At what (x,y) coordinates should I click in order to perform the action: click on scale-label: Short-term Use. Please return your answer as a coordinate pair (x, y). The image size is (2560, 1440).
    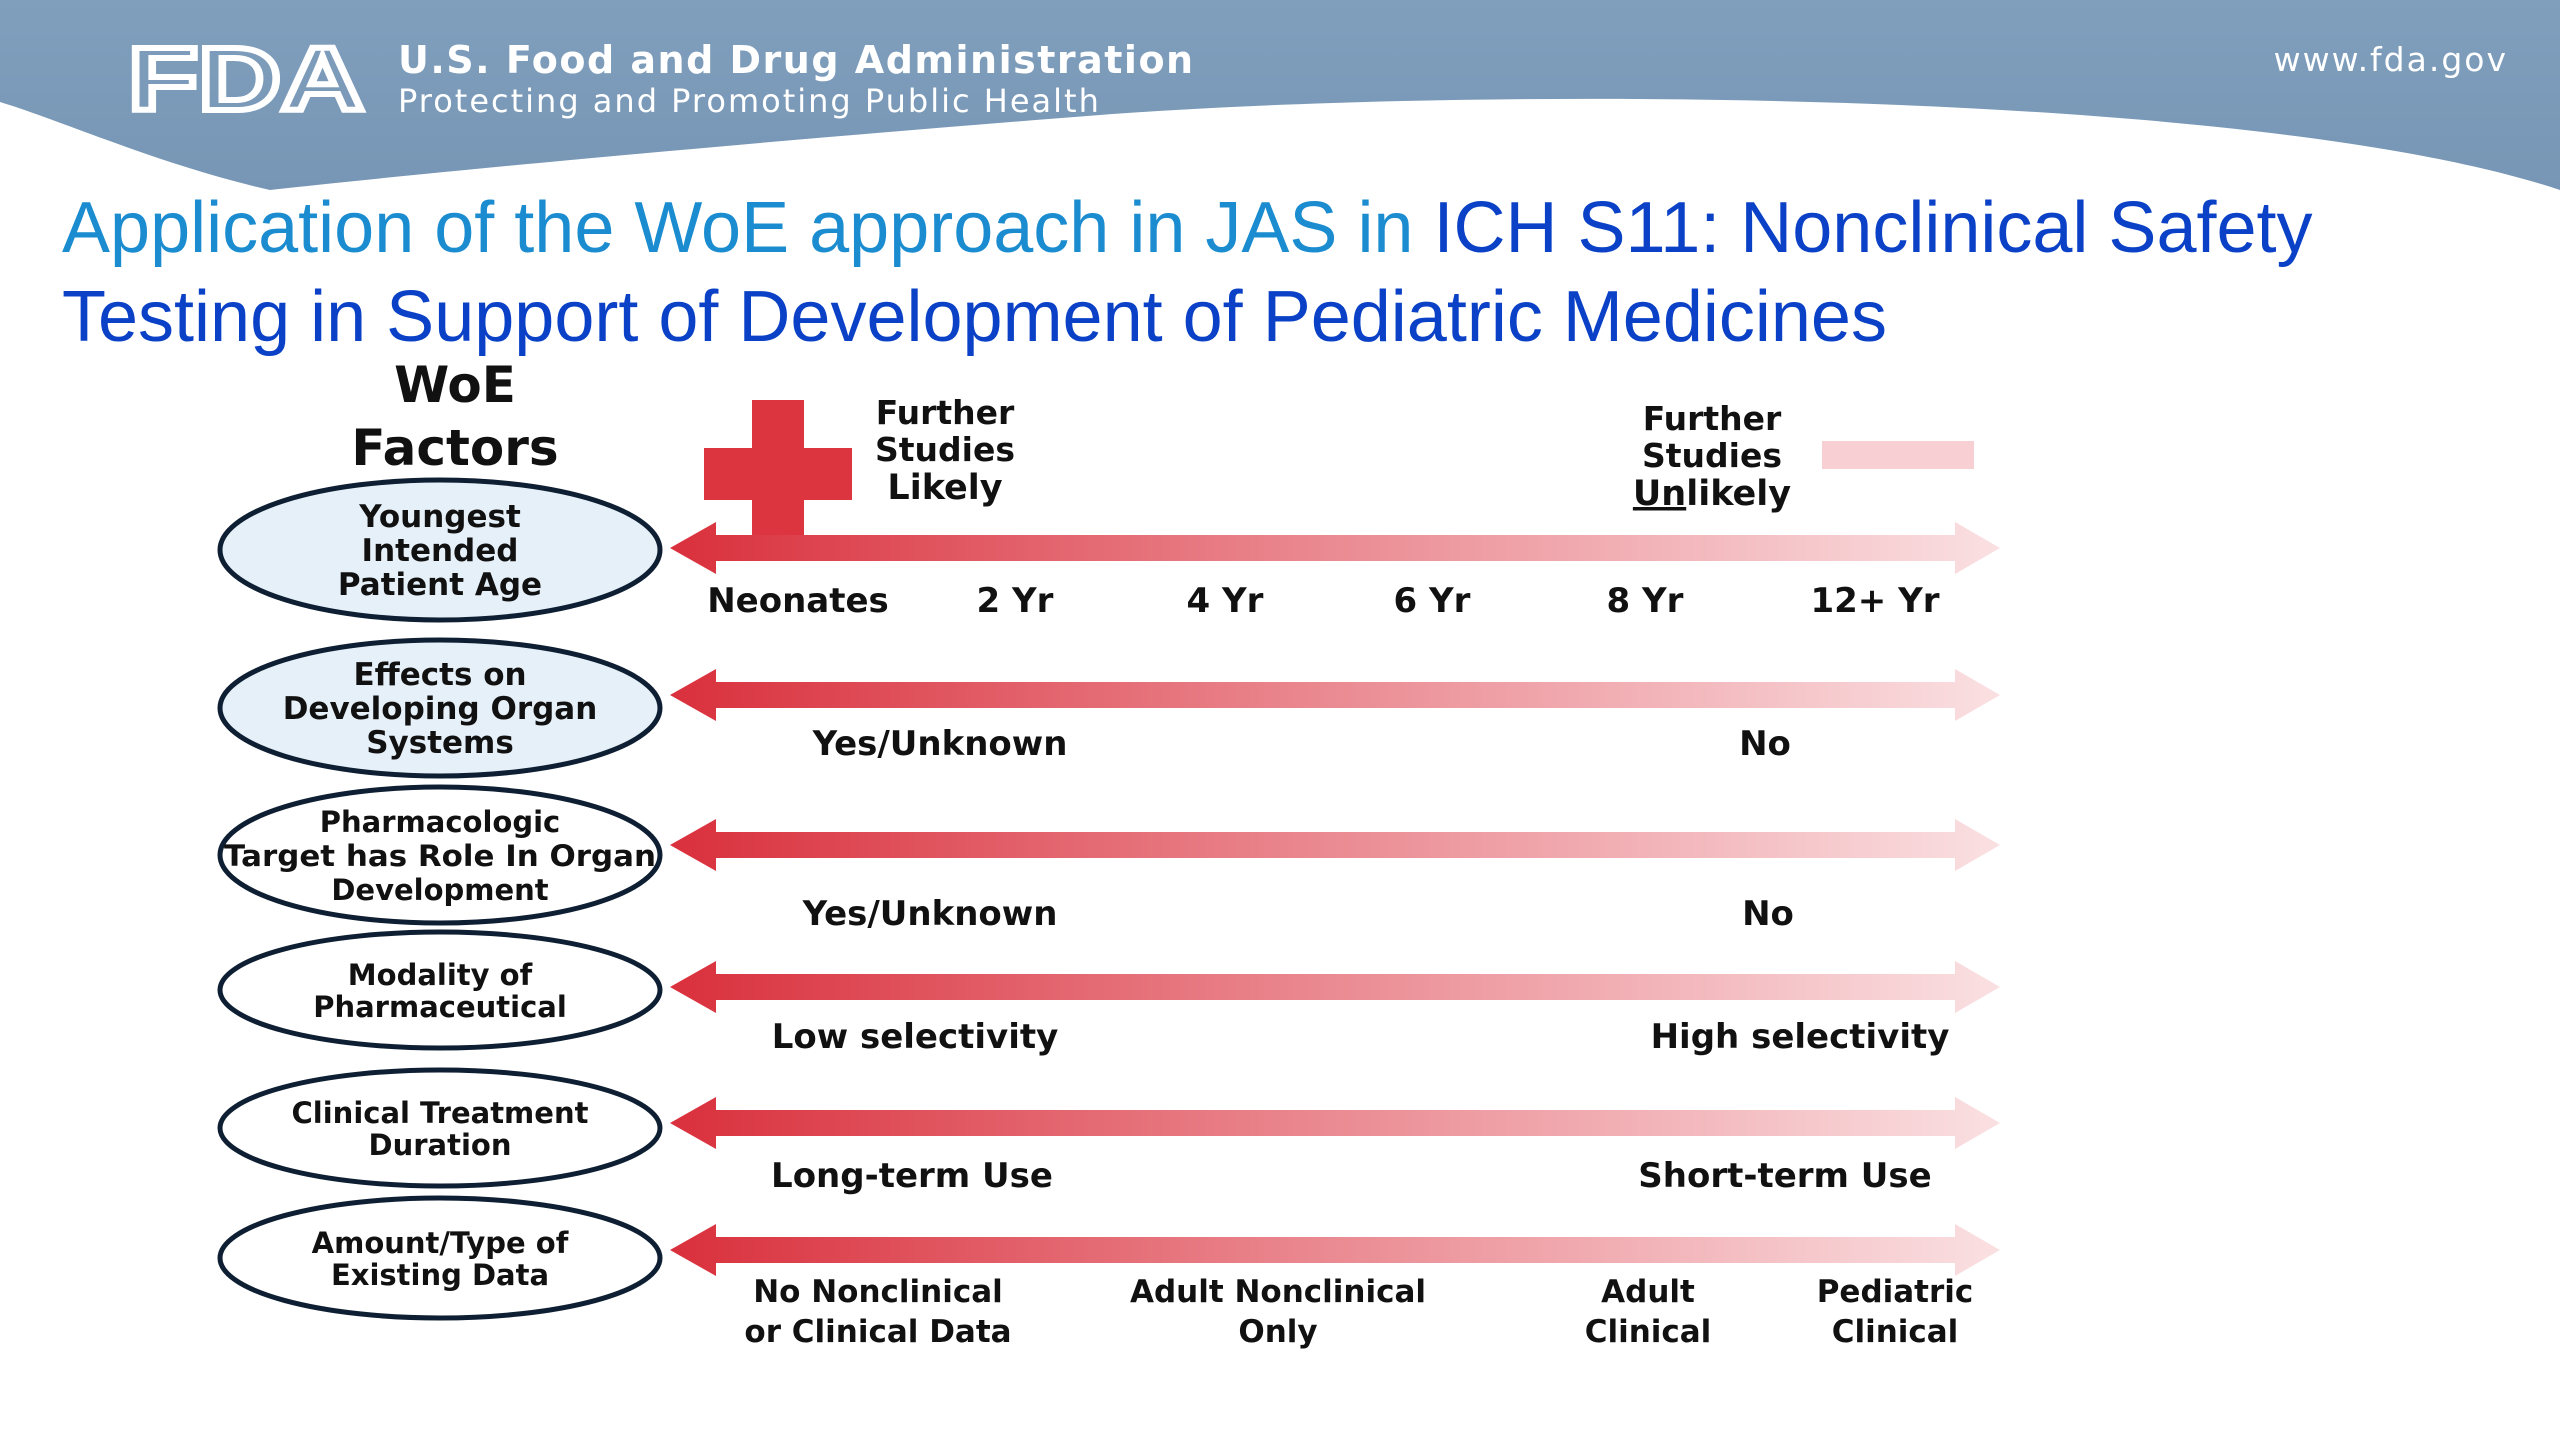
    Looking at the image, I should click on (1784, 1176).